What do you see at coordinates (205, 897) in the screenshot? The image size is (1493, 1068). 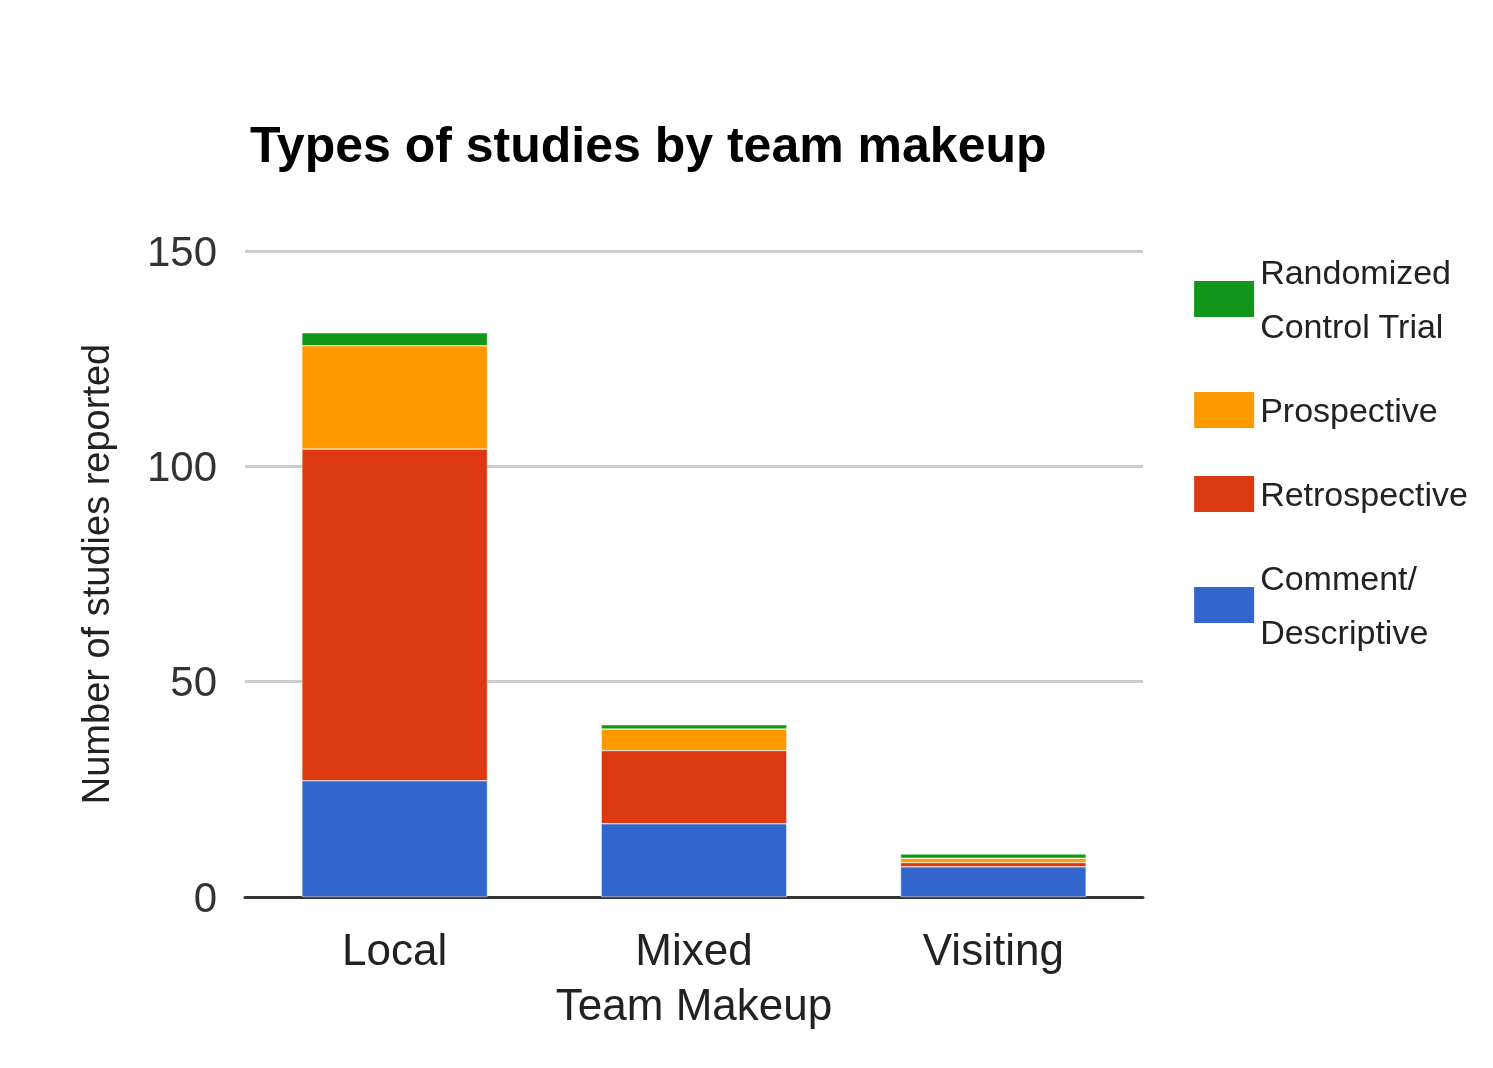 I see `y-tick-label: 0` at bounding box center [205, 897].